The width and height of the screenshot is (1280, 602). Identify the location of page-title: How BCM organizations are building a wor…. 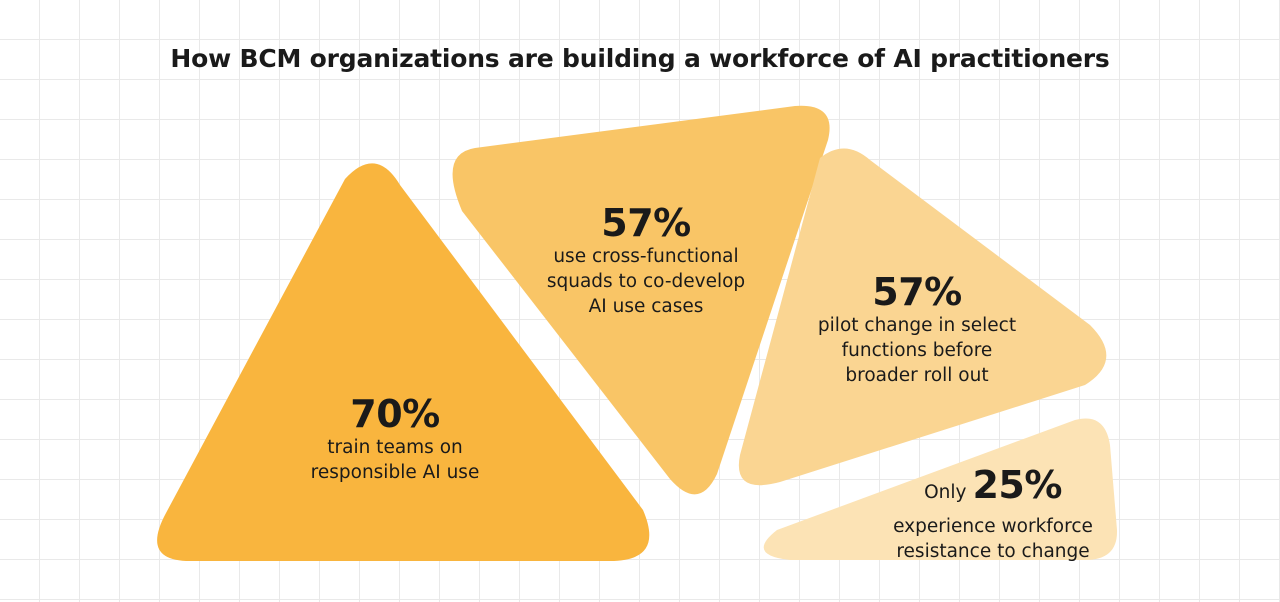
(640, 58).